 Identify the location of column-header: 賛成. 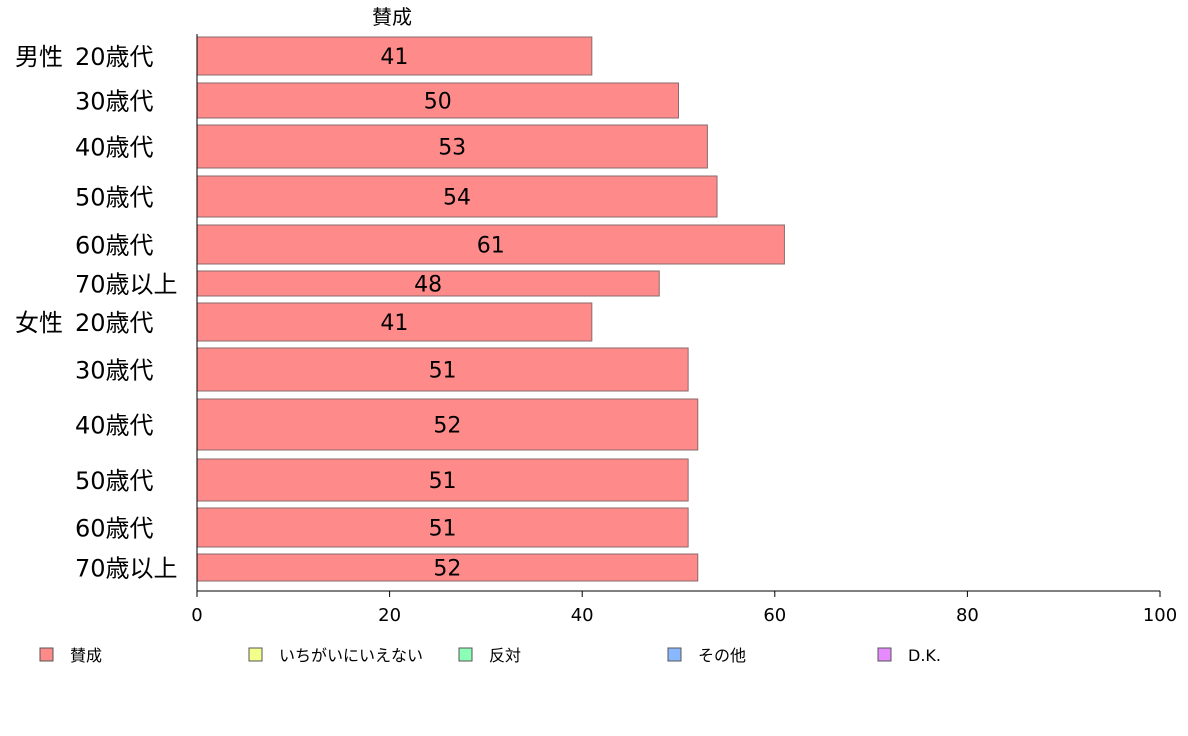
(392, 17).